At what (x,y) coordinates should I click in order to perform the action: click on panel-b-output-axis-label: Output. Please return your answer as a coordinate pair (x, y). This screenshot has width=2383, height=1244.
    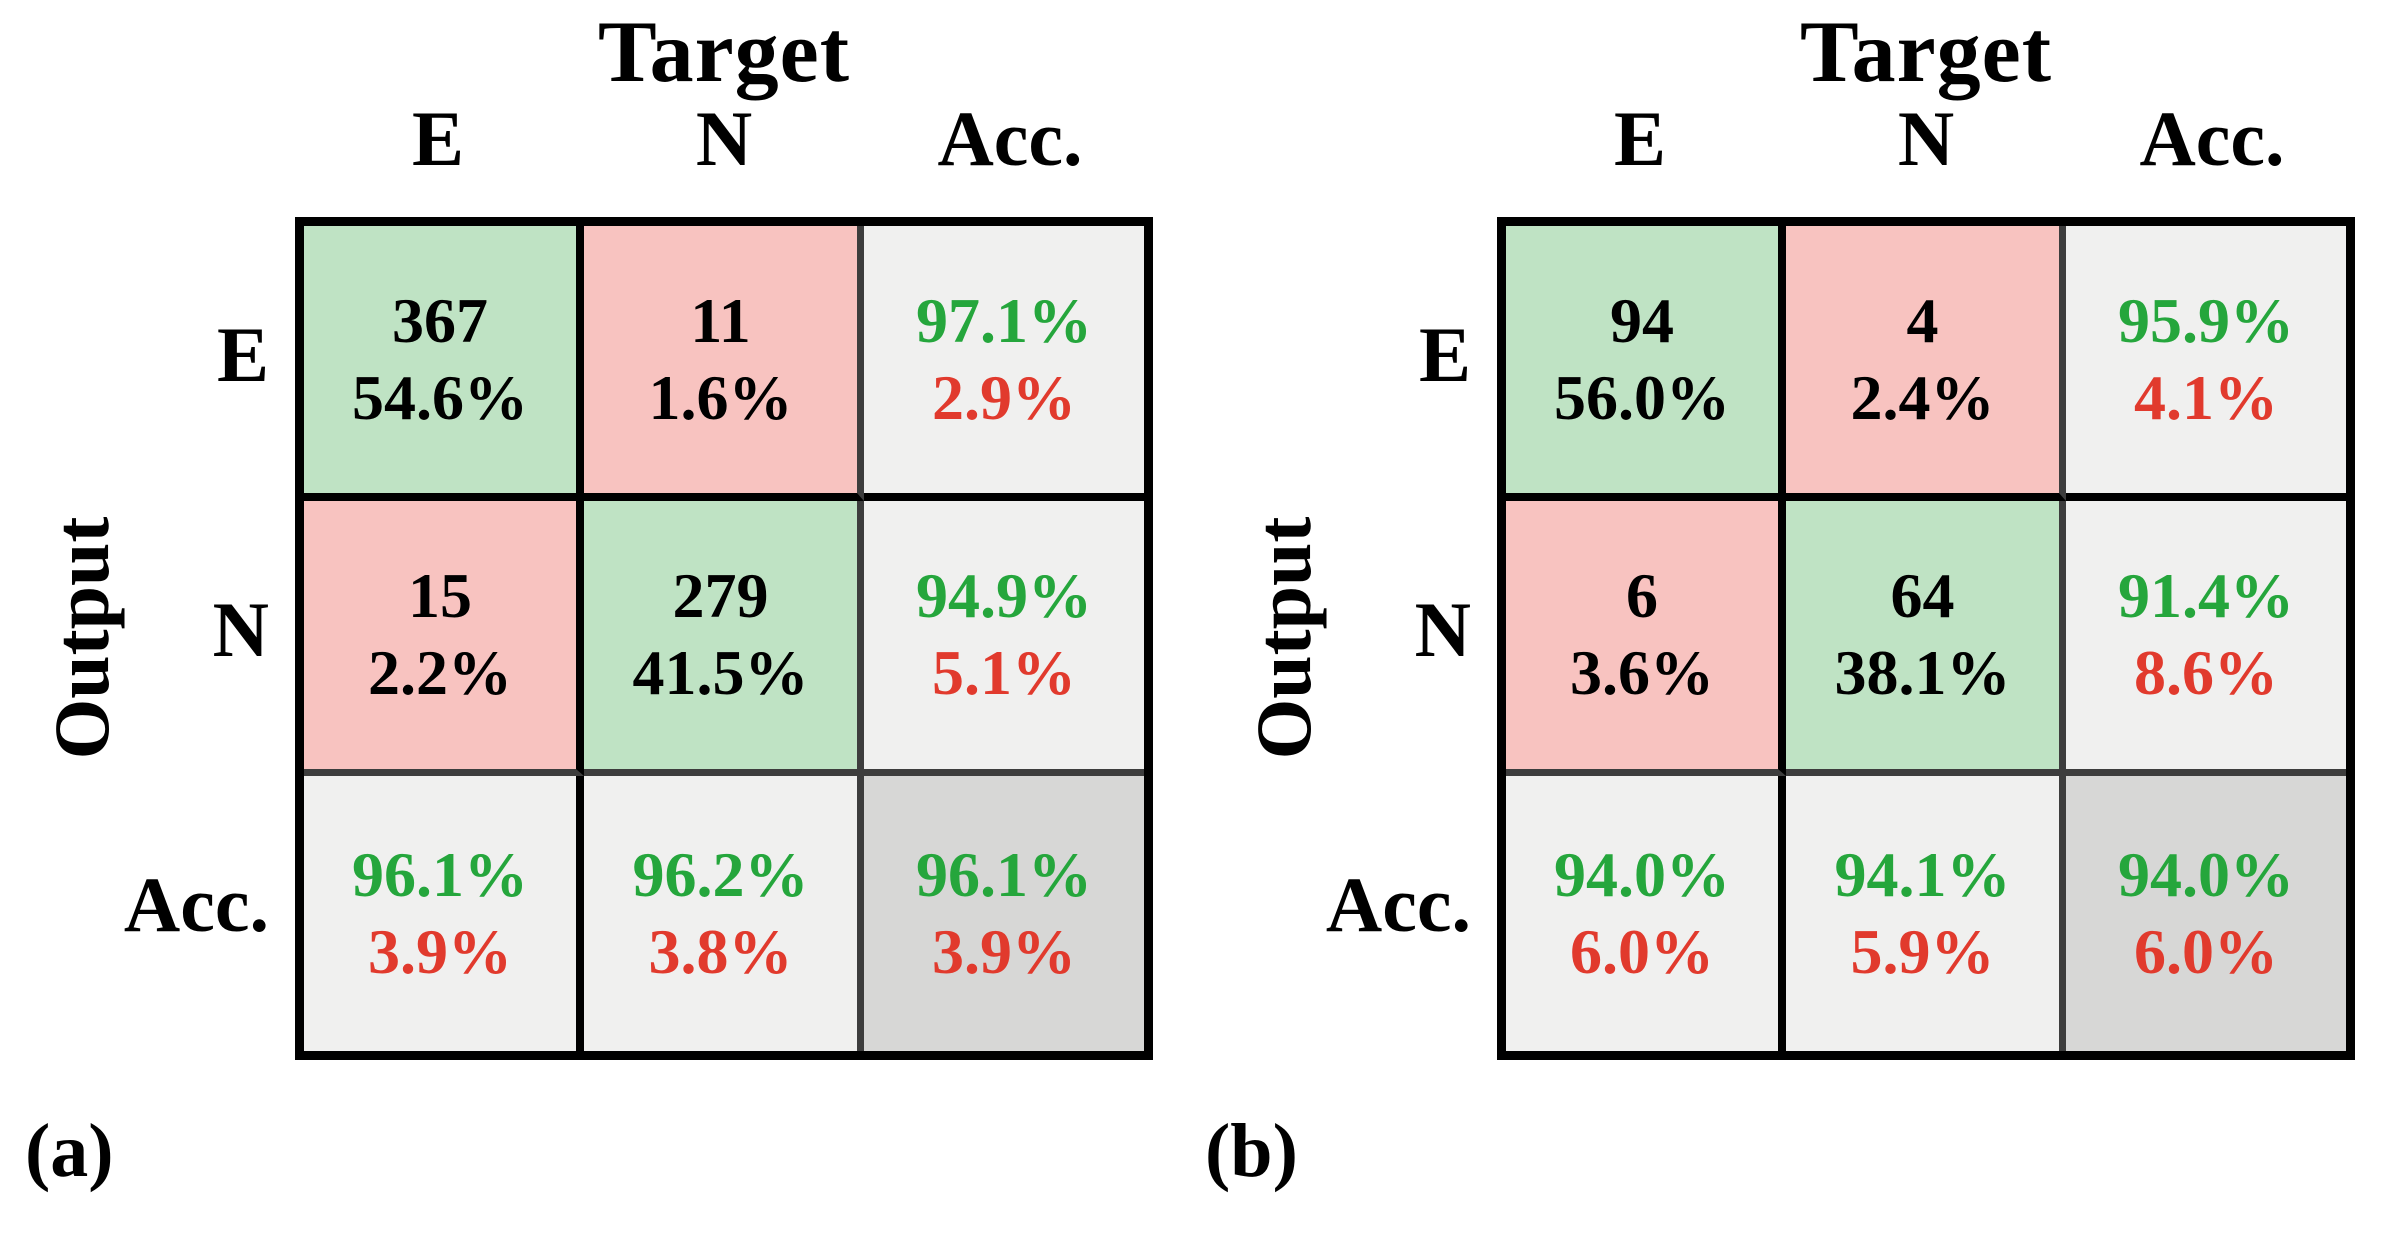
    Looking at the image, I should click on (1283, 638).